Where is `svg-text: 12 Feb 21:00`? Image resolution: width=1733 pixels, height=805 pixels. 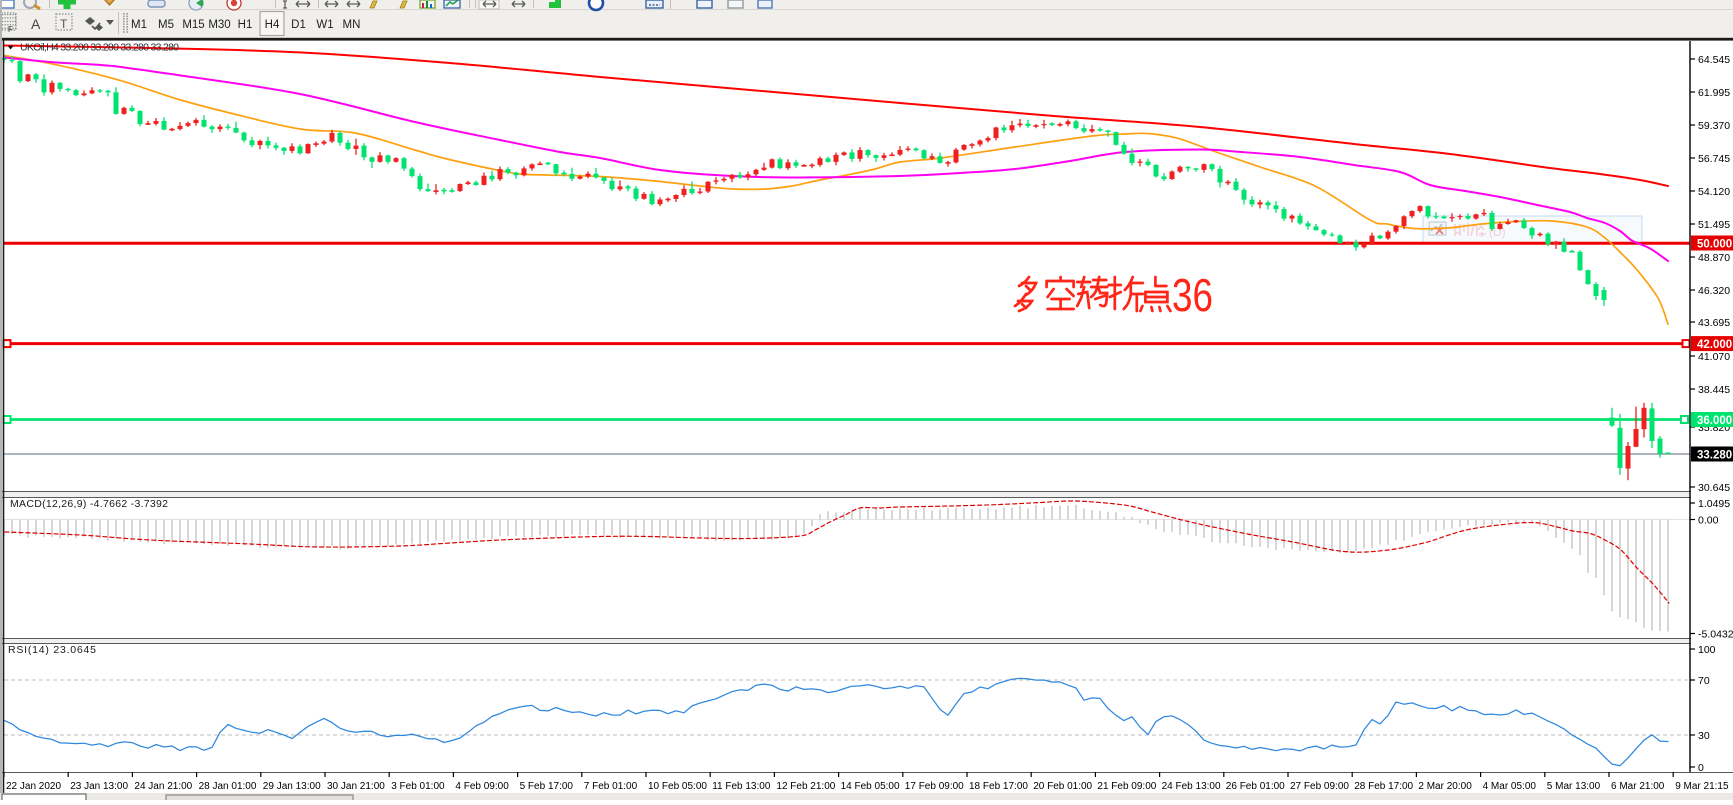 svg-text: 12 Feb 21:00 is located at coordinates (805, 786).